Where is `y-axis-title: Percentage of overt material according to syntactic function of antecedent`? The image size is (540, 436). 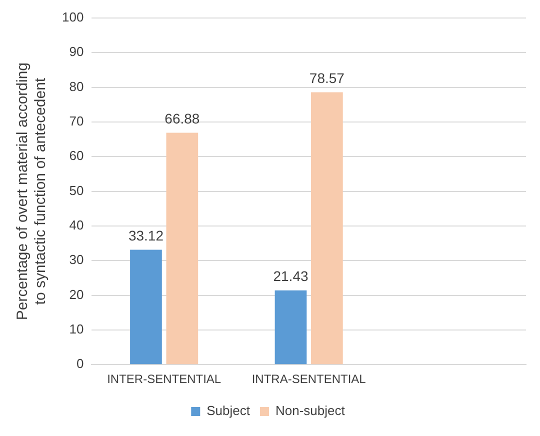
y-axis-title: Percentage of overt material according to syntactic function of antecedent is located at coordinates (32, 191).